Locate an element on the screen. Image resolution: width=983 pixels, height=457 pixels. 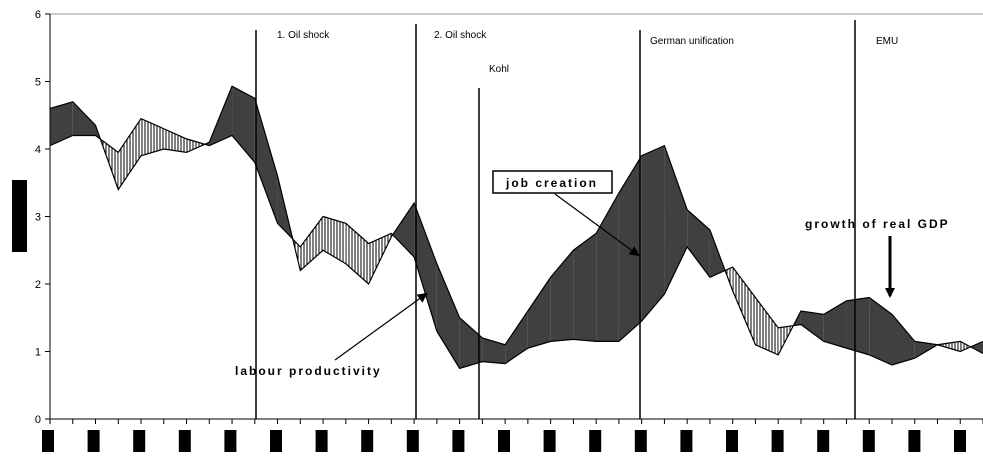
annotation-box is located at coordinates (552, 182).